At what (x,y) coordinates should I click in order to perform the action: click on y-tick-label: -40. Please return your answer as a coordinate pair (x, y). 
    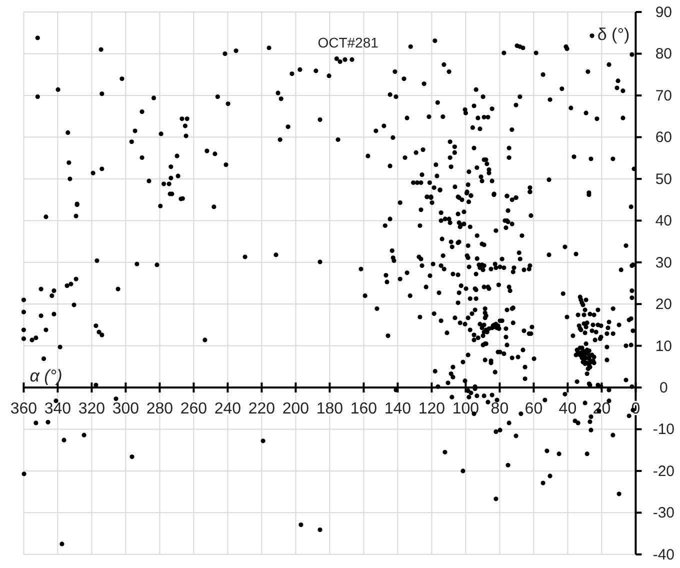
    Looking at the image, I should click on (663, 555).